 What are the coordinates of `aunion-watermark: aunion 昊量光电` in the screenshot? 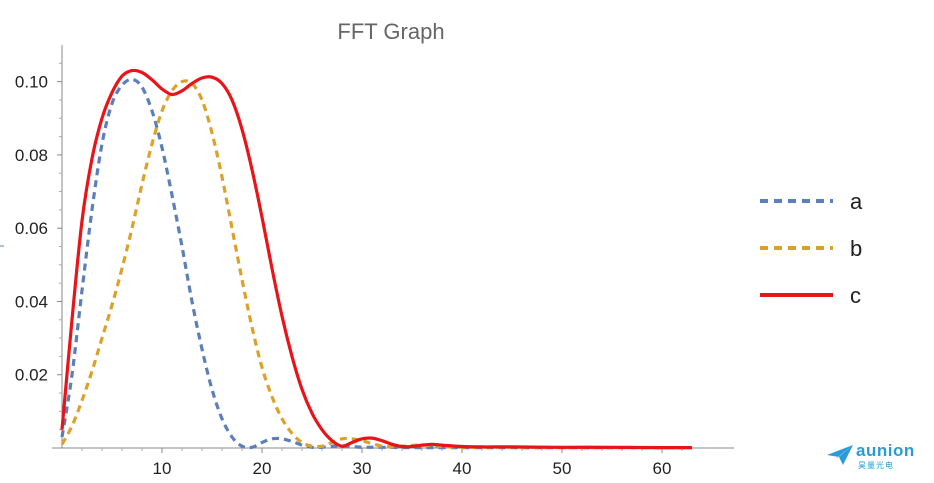 It's located at (878, 457).